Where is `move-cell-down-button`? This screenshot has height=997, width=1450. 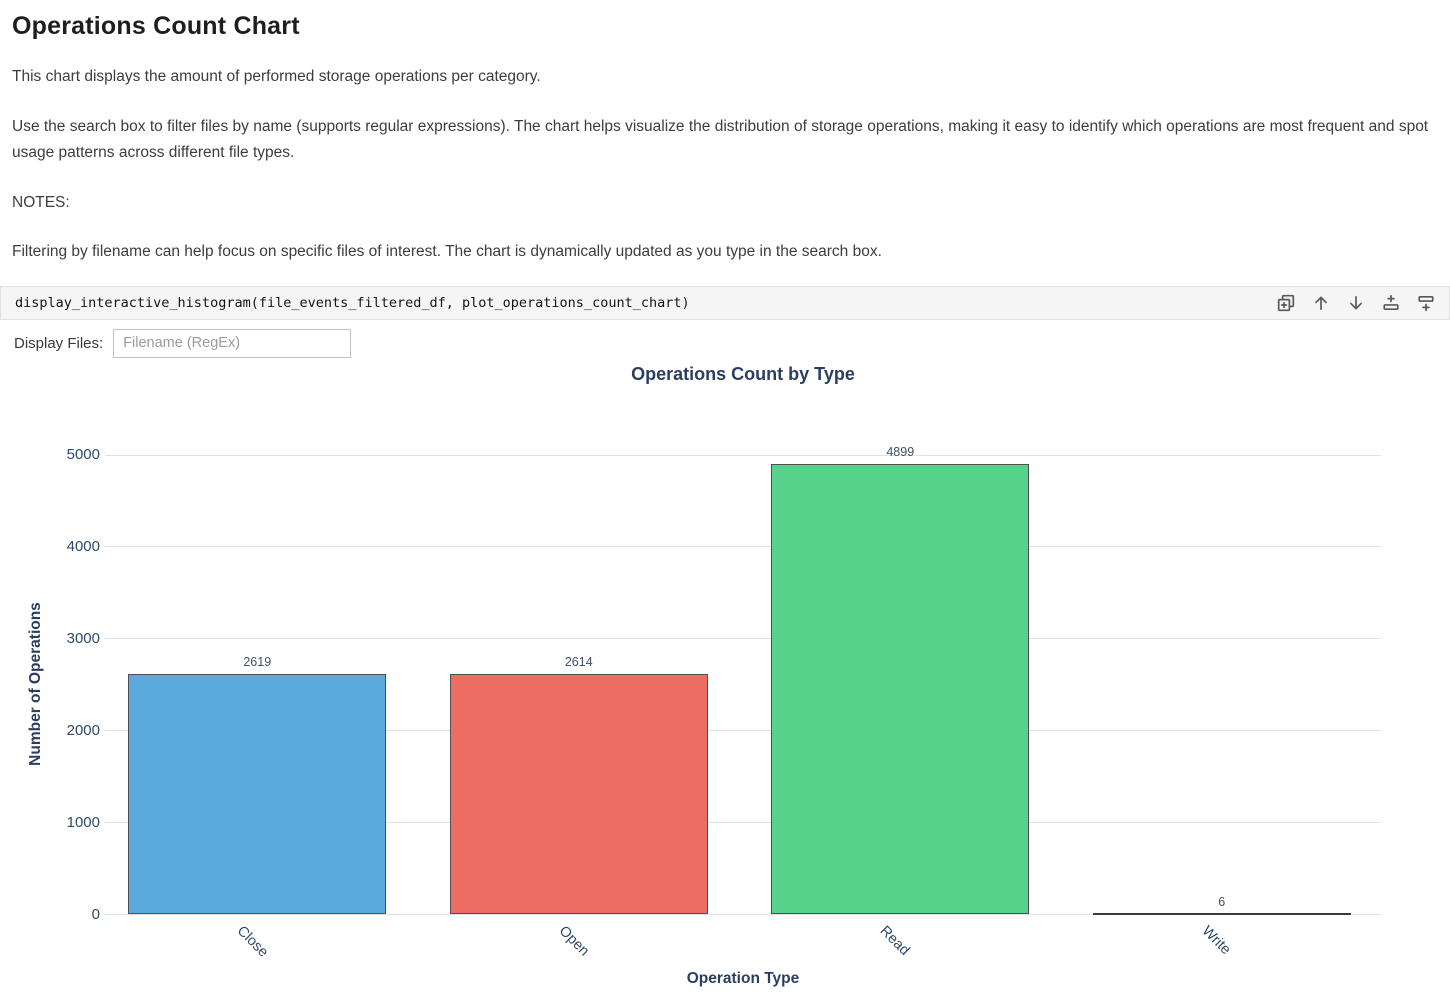
move-cell-down-button is located at coordinates (1356, 303).